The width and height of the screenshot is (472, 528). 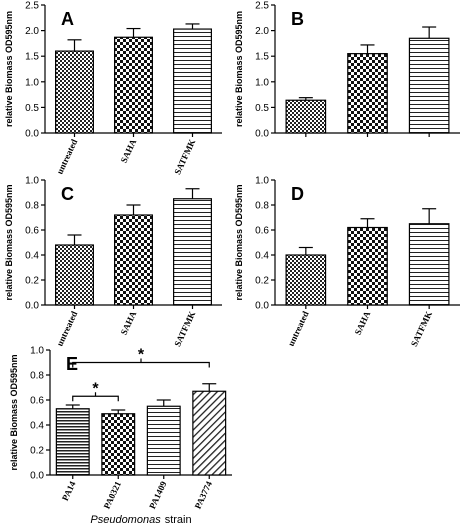 What do you see at coordinates (297, 194) in the screenshot?
I see `panel-label: D` at bounding box center [297, 194].